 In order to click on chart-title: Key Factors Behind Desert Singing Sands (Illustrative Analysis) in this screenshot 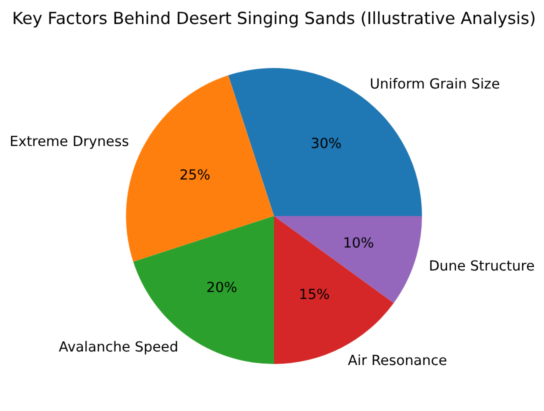, I will do `click(274, 18)`.